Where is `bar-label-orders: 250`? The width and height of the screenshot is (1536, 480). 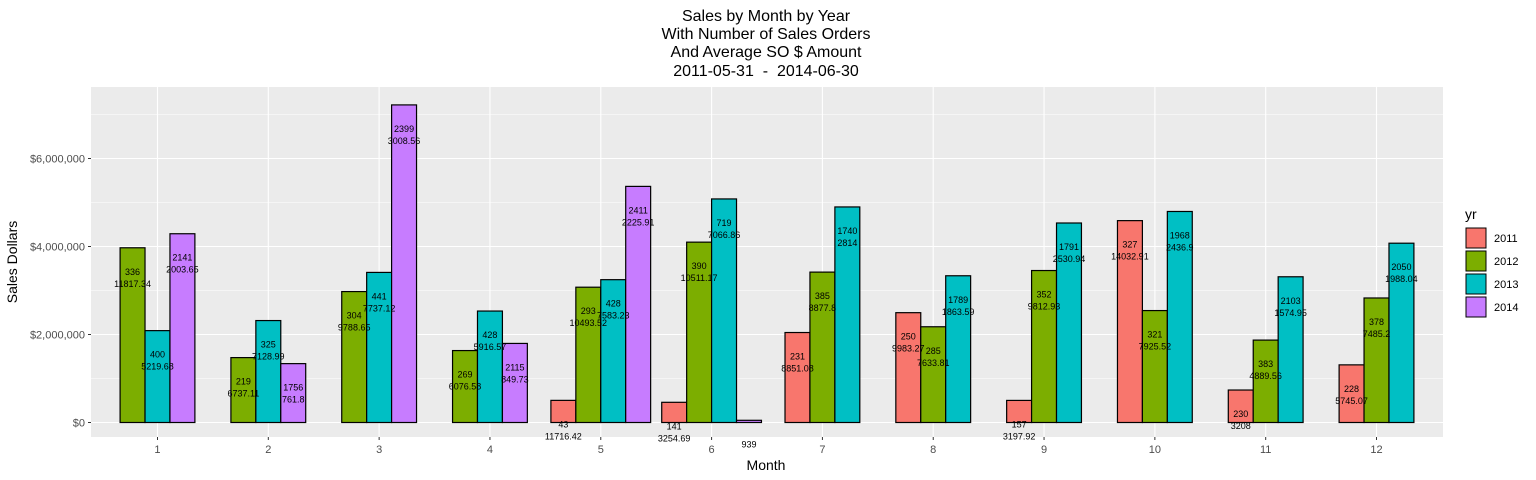 bar-label-orders: 250 is located at coordinates (908, 337).